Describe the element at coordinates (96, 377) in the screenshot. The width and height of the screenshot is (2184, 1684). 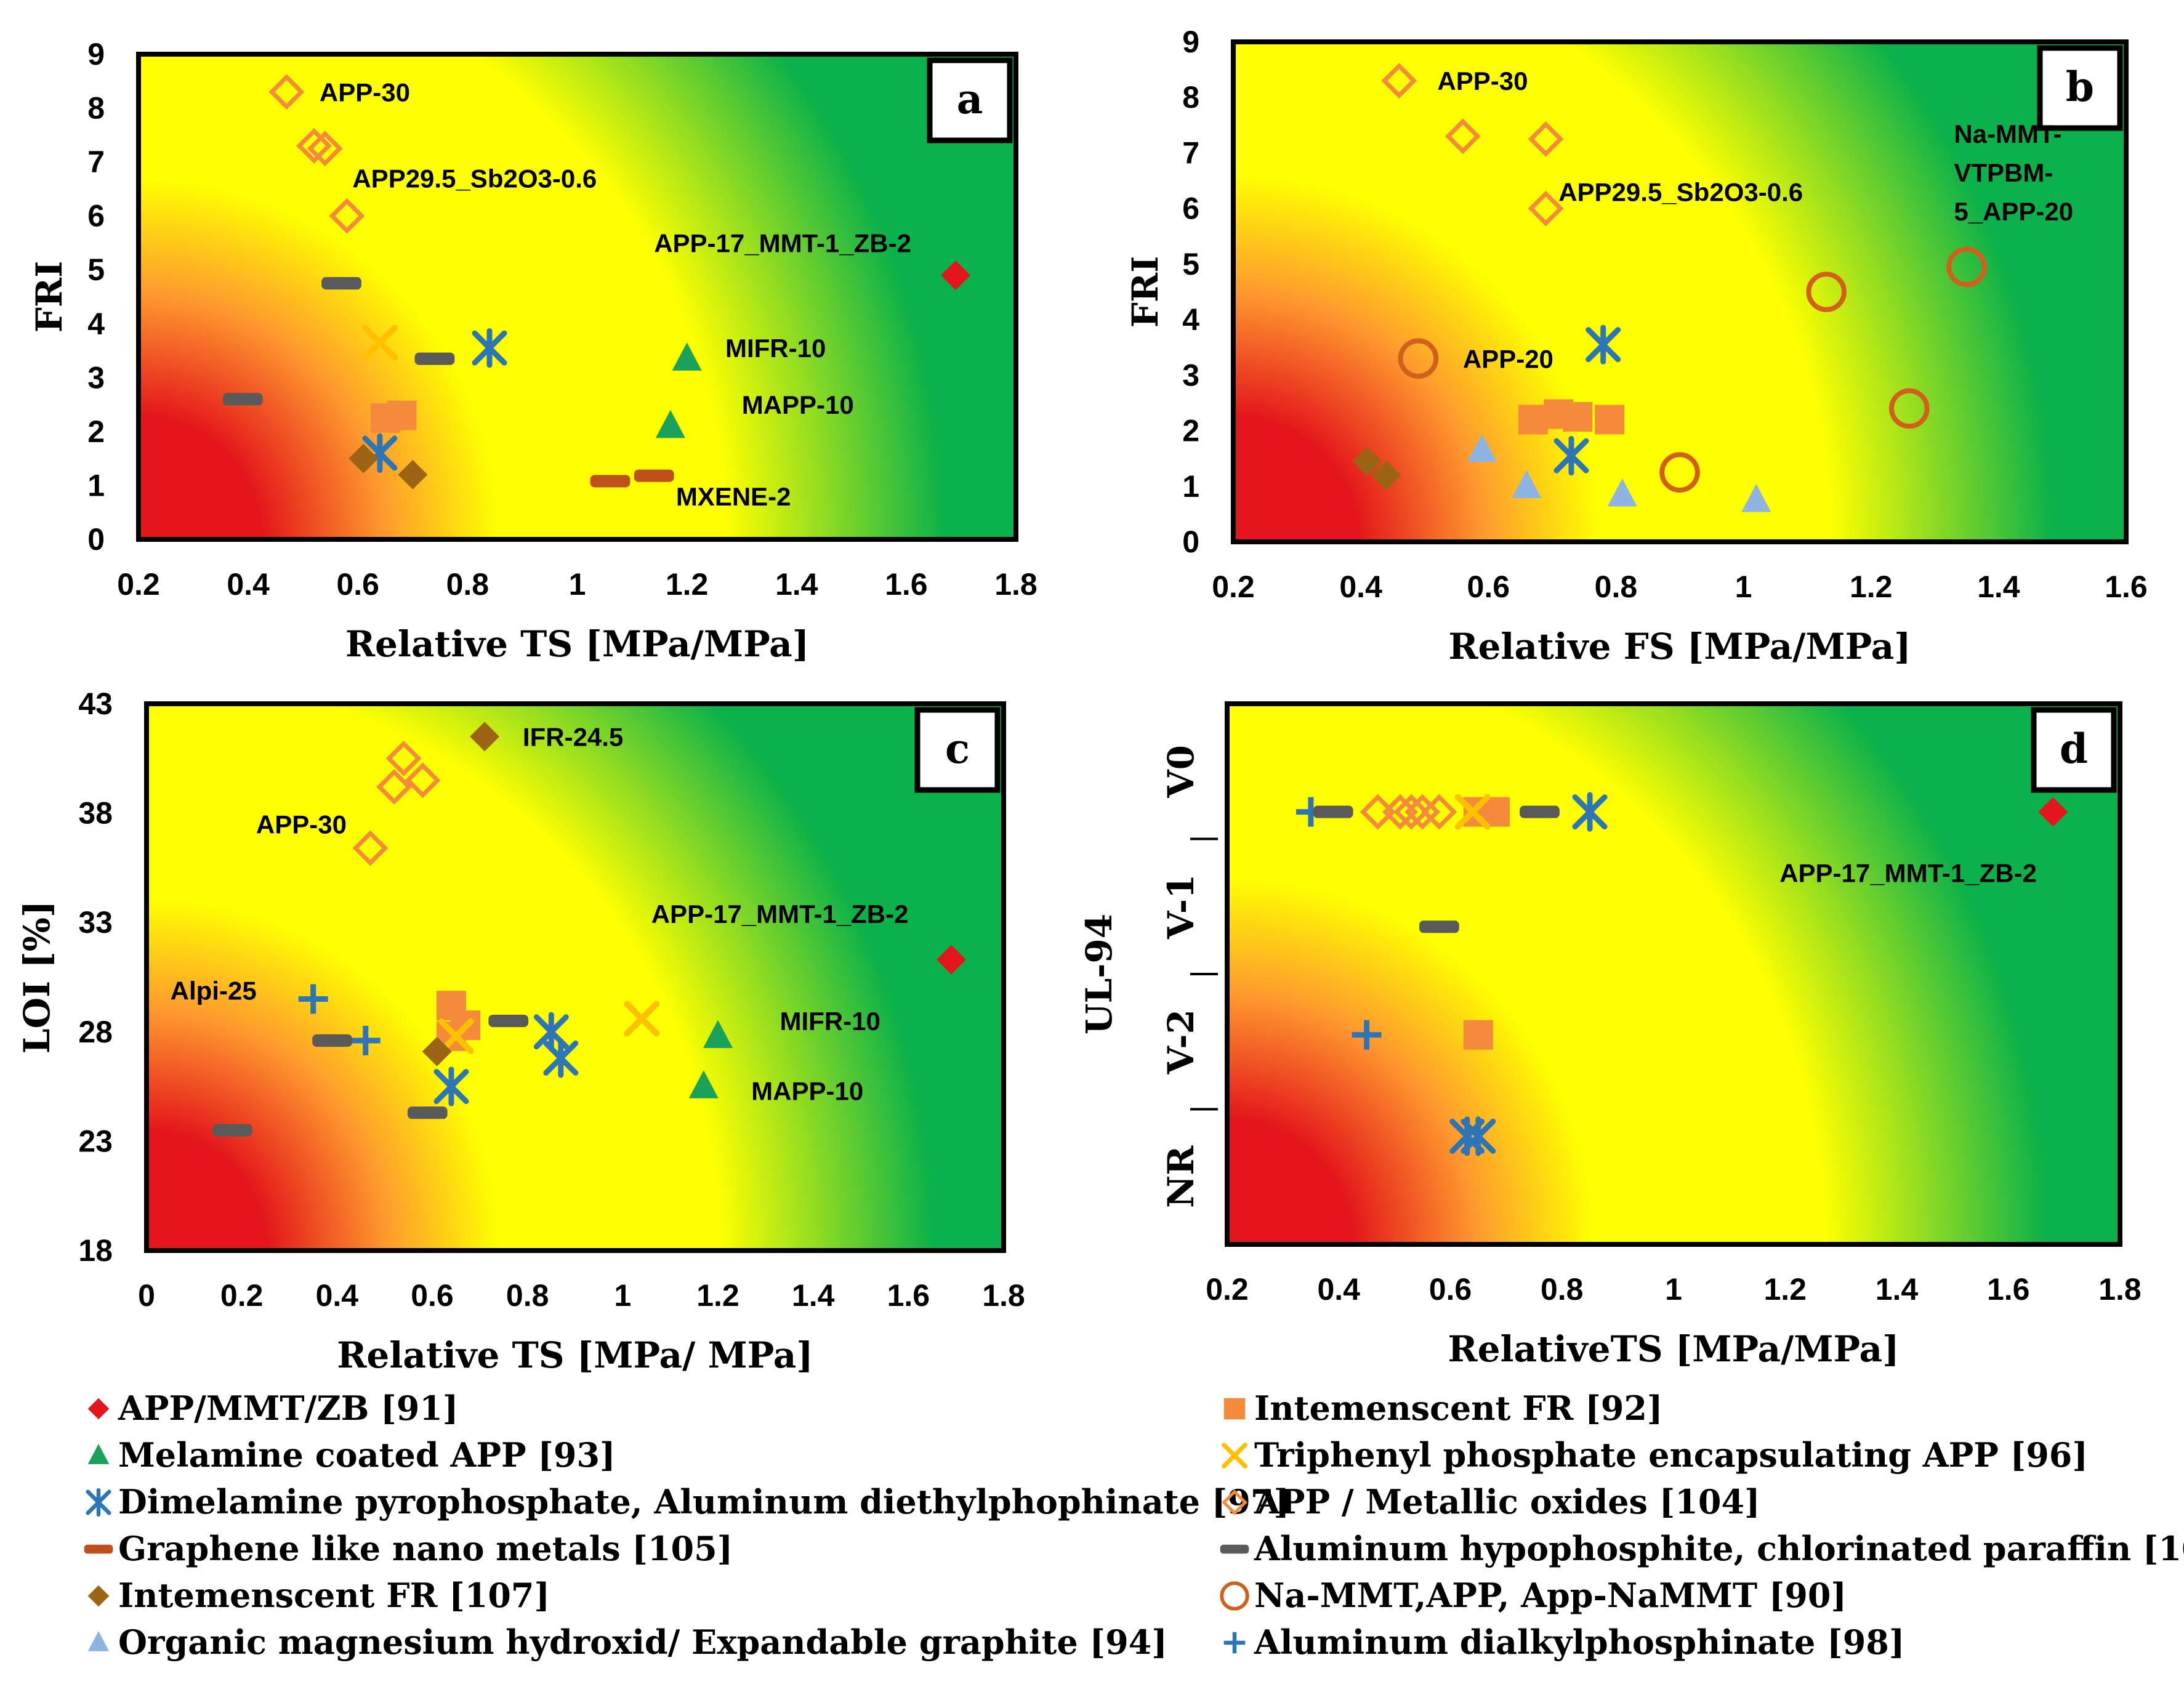
I see `y-tick-label: 3` at that location.